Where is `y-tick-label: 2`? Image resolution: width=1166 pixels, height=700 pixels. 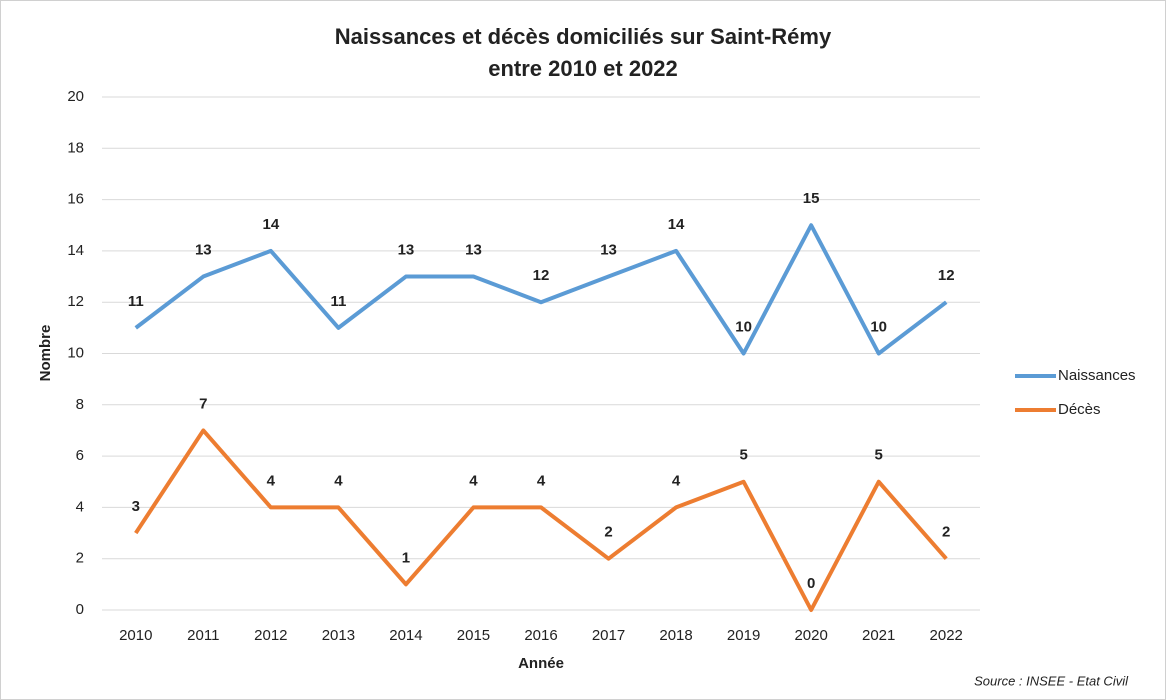 y-tick-label: 2 is located at coordinates (80, 558).